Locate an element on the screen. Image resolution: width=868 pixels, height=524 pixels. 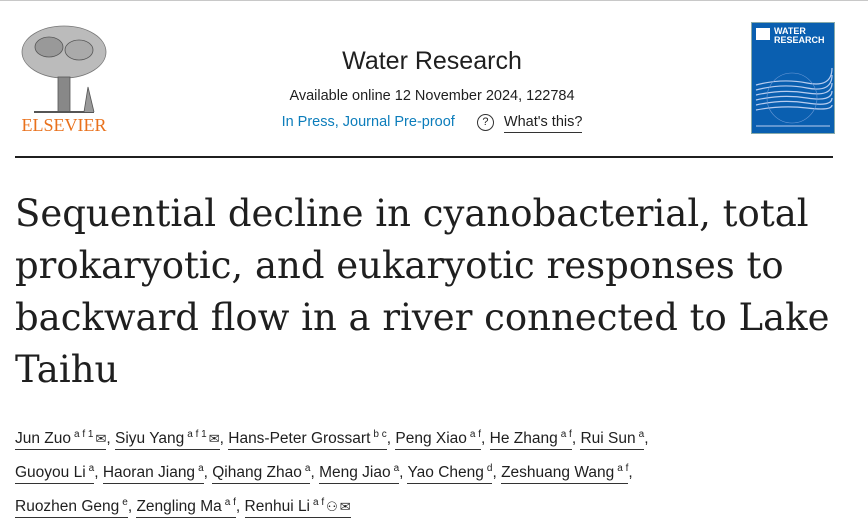
author-name: Qihang Zhao is located at coordinates (257, 473).